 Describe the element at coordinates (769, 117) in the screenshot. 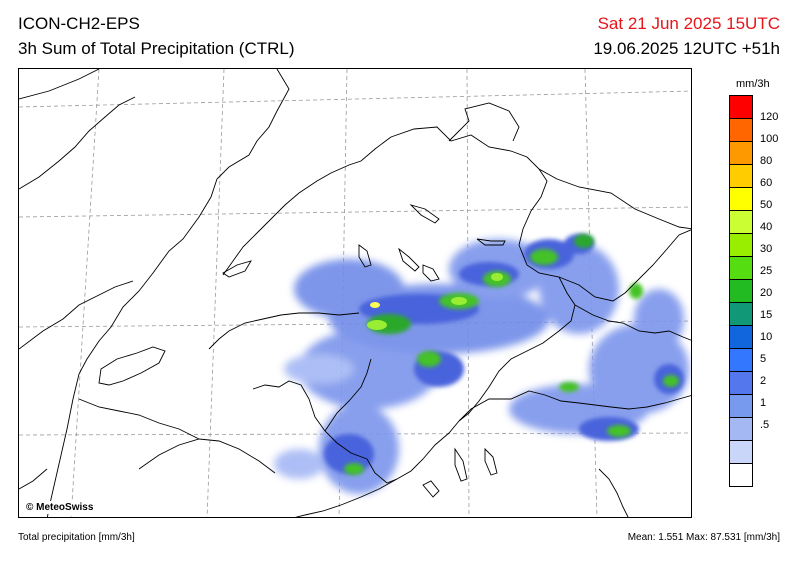

I see `legend-tick-label: 120` at that location.